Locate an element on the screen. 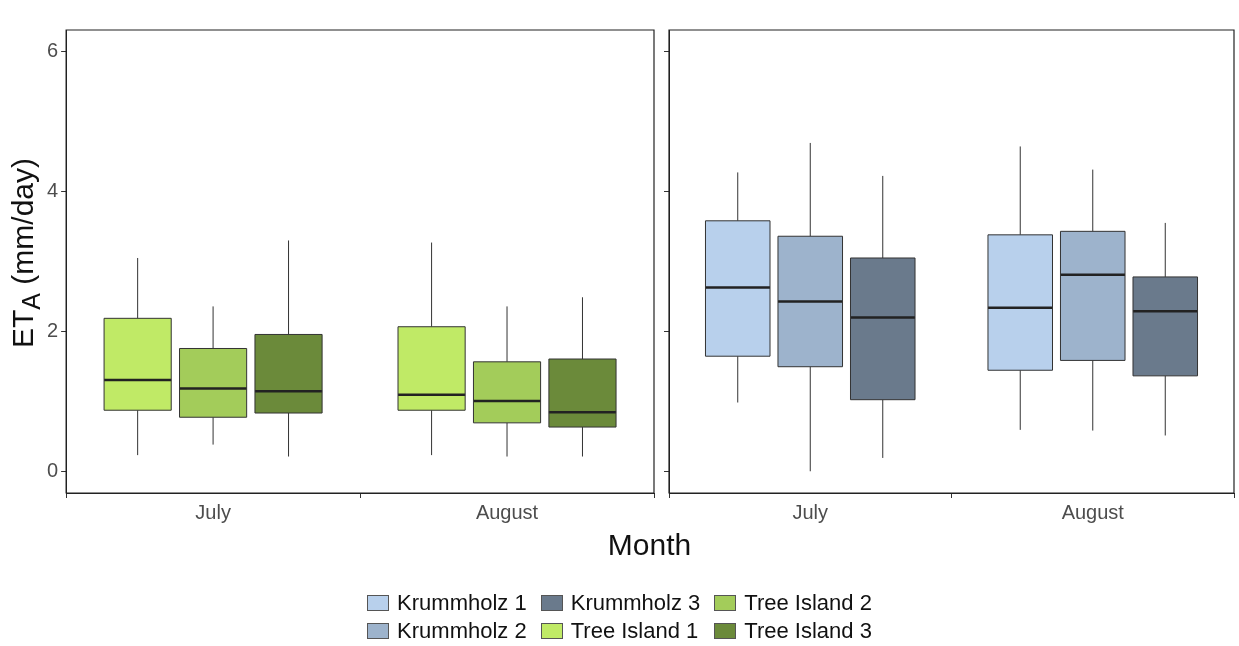 Image resolution: width=1239 pixels, height=646 pixels. x-axis-title: Month is located at coordinates (649, 545).